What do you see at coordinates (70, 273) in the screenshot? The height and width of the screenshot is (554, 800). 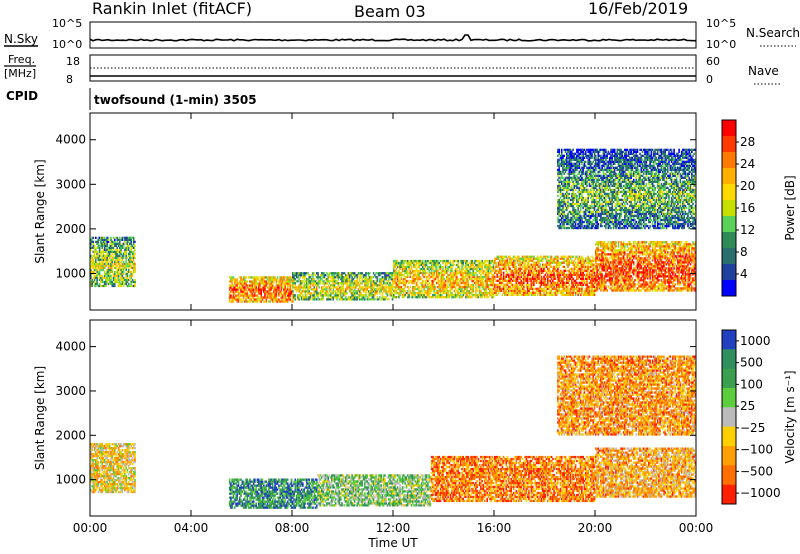 I see `power-ytick-label: 1000` at bounding box center [70, 273].